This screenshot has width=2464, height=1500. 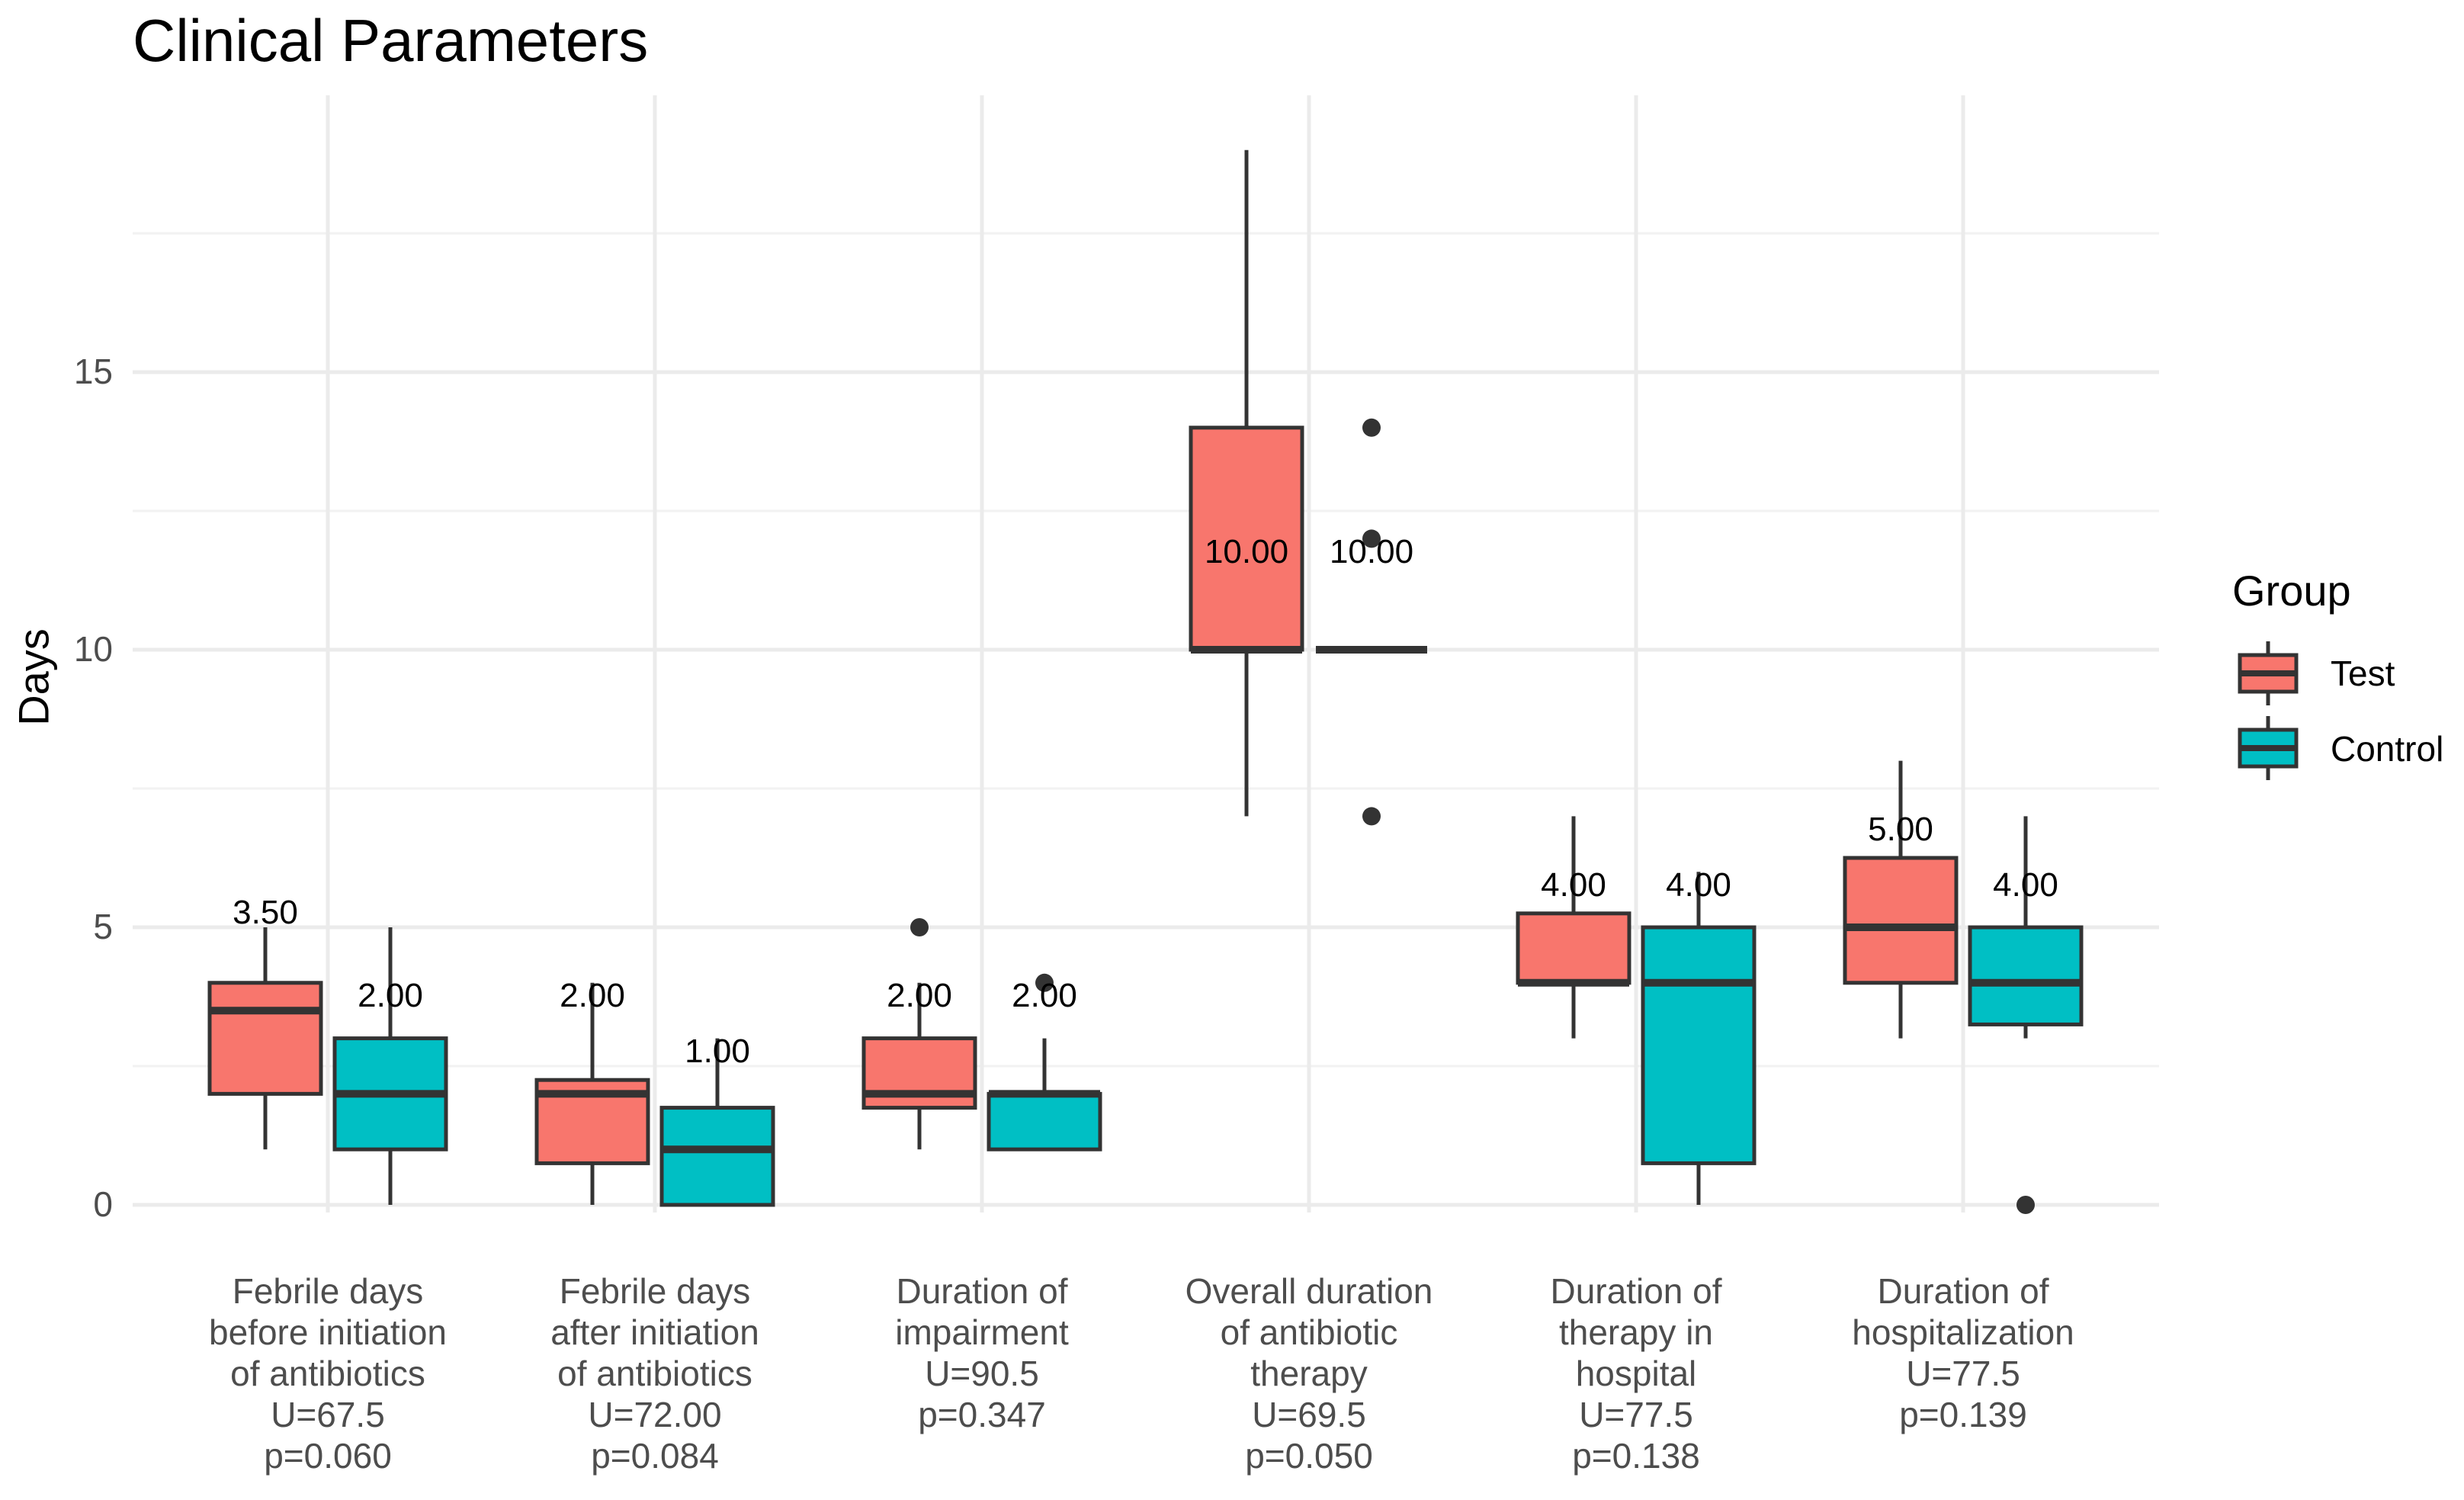 I want to click on x-category-label: Duration of impairment U=90.5 p=0.347, so click(x=982, y=1352).